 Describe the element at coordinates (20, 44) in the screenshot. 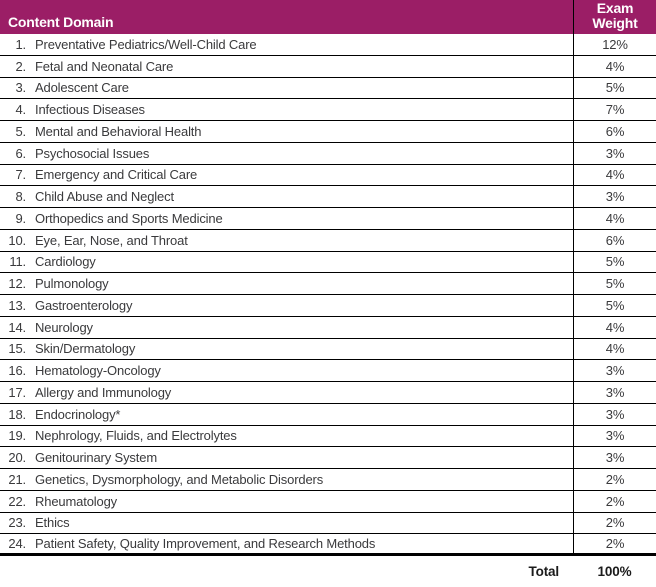

I see `row-number: 1.` at that location.